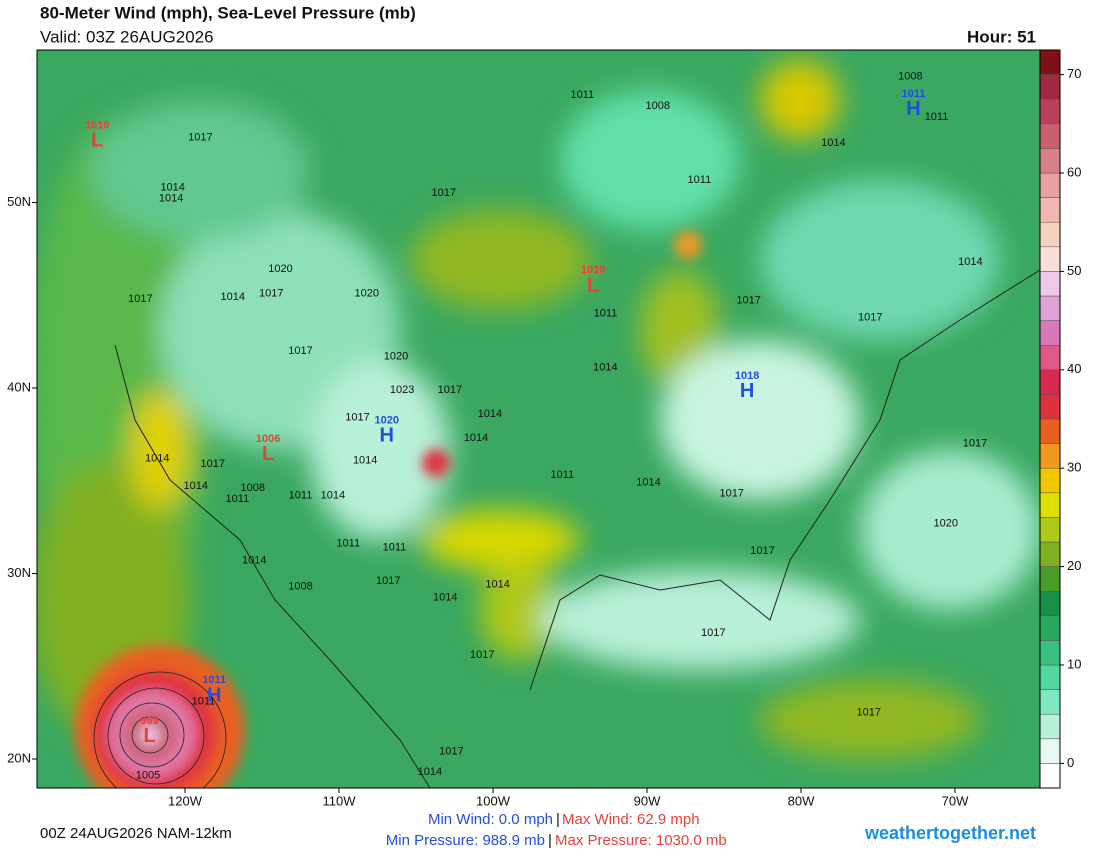 This screenshot has height=850, width=1100. What do you see at coordinates (631, 819) in the screenshot?
I see `max-wind: Max Wind: 62.9 mph` at bounding box center [631, 819].